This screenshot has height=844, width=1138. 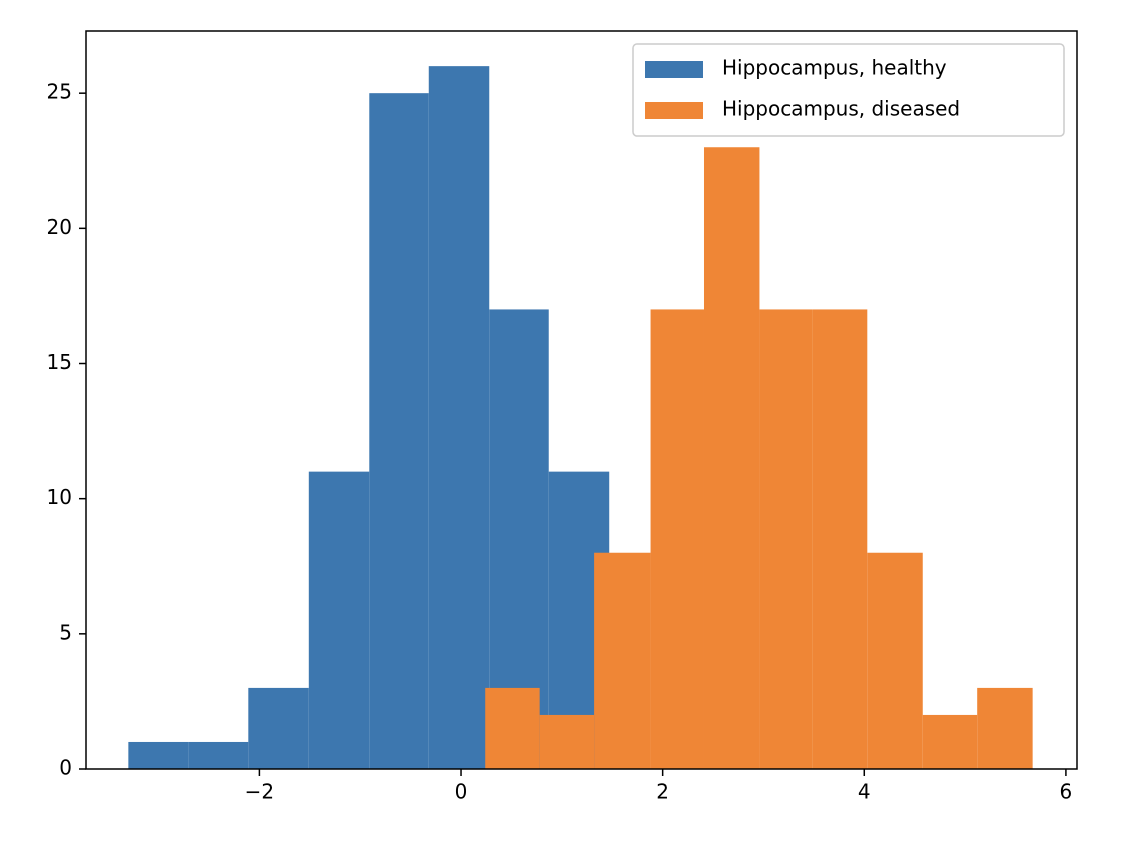 I want to click on legend-label: Hippocampus, diseased, so click(x=841, y=109).